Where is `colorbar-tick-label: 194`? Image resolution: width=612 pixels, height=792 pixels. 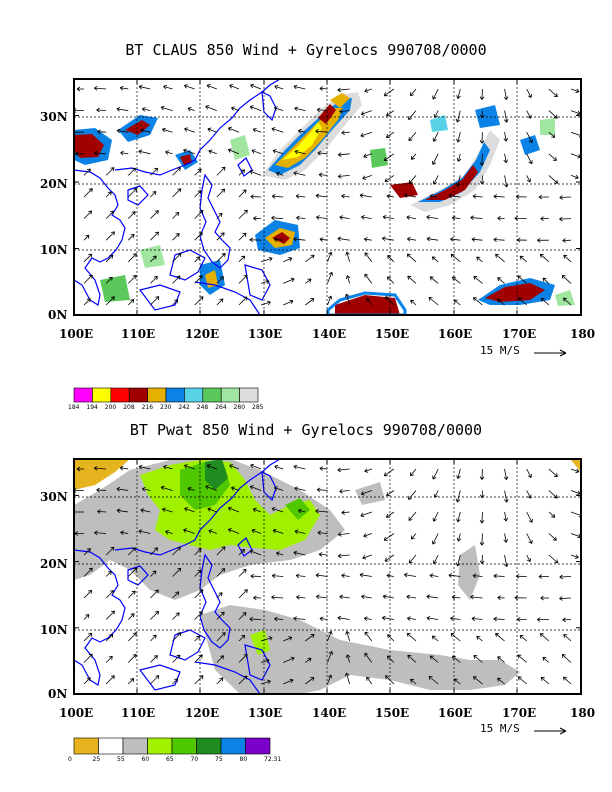
colorbar-tick-label: 194 is located at coordinates (92, 407).